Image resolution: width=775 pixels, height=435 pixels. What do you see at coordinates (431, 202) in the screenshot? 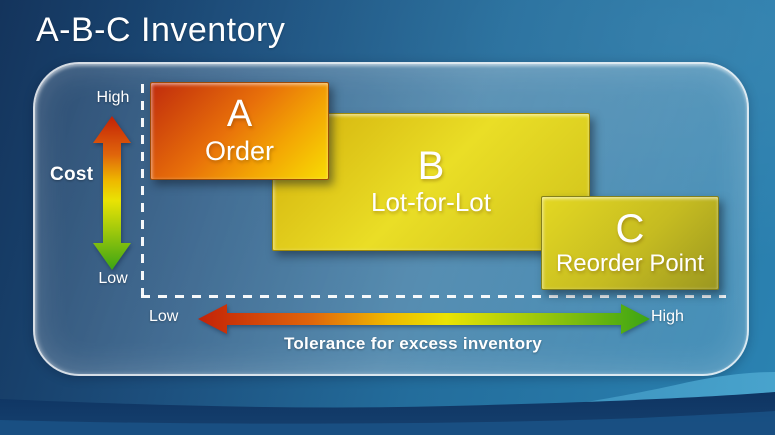
I see `box-b-label: Lot-for-Lot` at bounding box center [431, 202].